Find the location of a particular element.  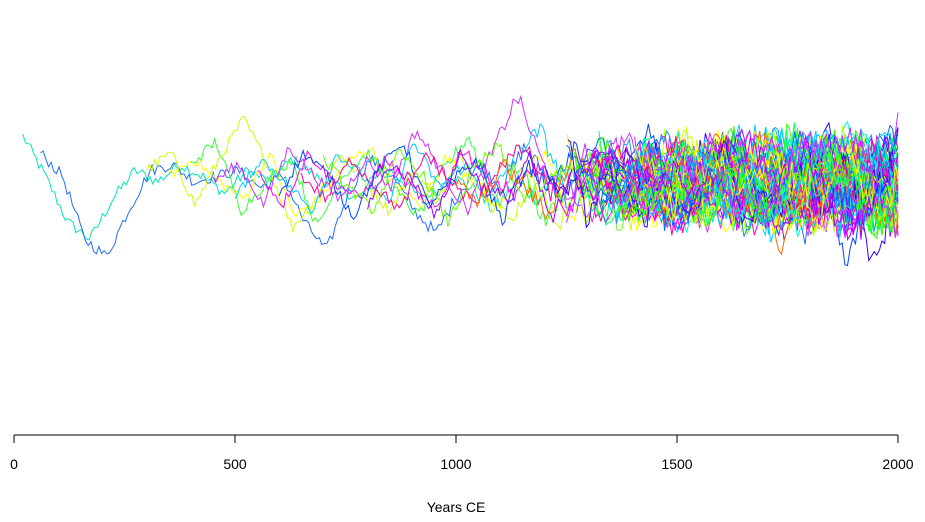

x-axis: 0 500 1000 1500 2000 is located at coordinates (462, 453).